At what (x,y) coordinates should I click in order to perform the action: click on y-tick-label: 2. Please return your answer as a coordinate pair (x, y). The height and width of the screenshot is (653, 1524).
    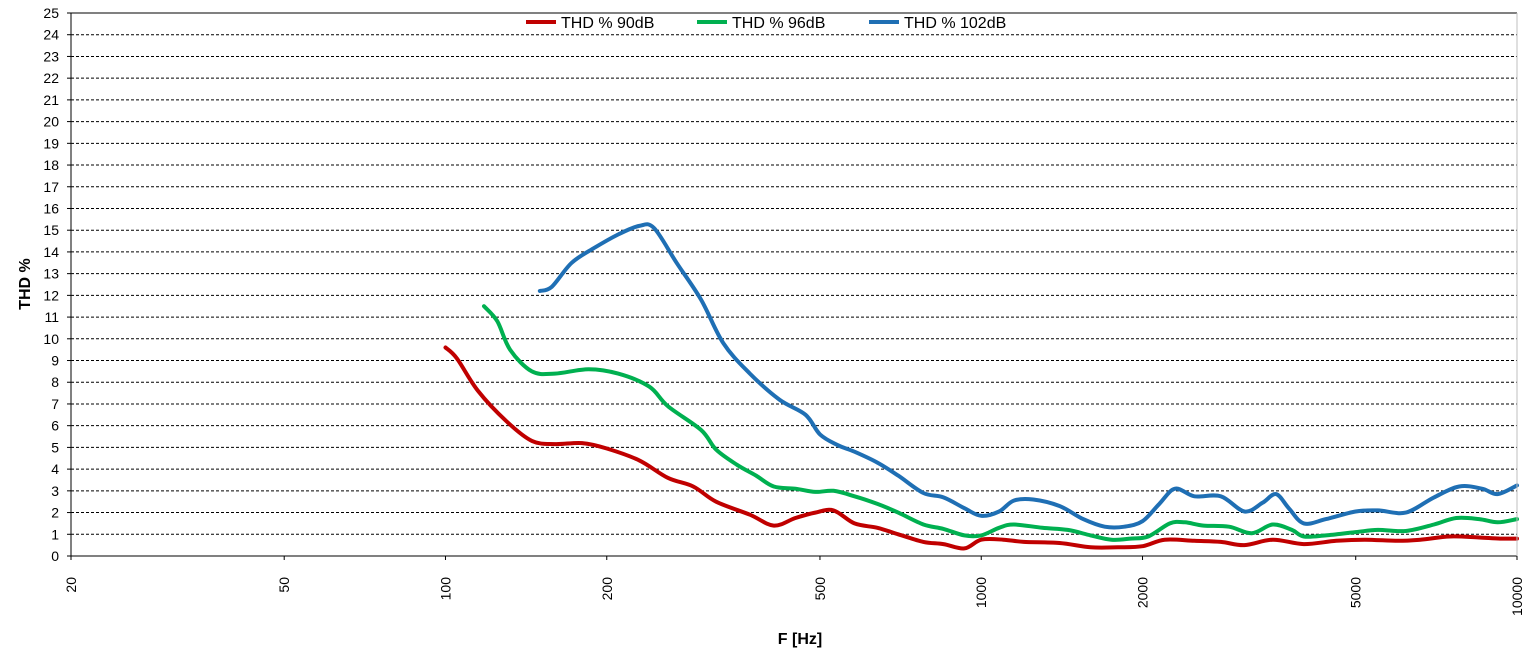
    Looking at the image, I should click on (55, 513).